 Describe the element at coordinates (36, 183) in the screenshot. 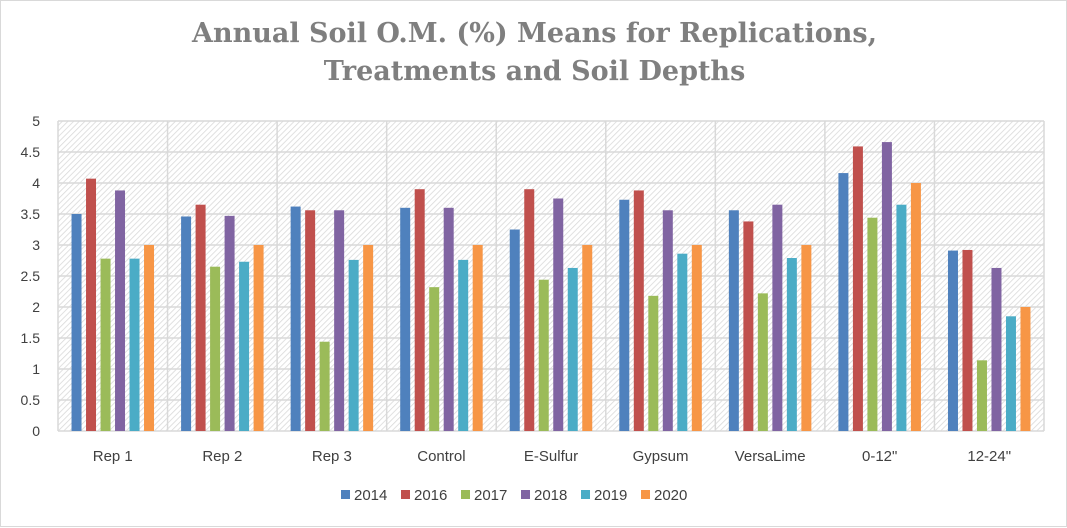

I see `y-tick-label: 4` at that location.